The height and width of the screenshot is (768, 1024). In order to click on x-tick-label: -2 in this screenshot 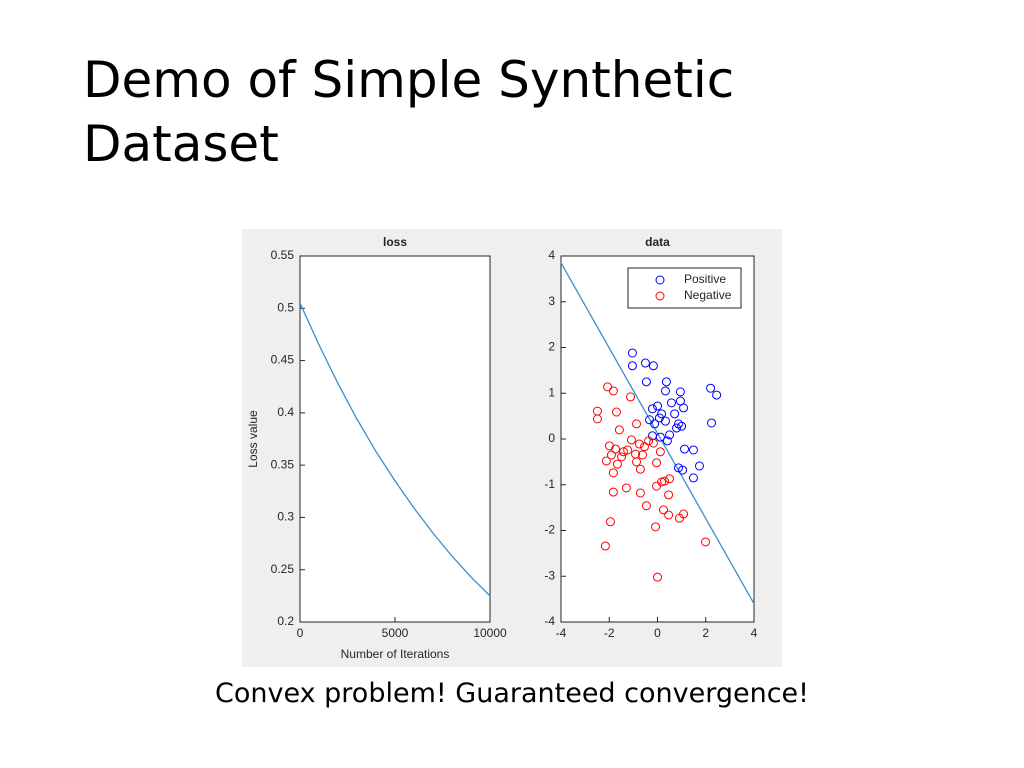, I will do `click(609, 633)`.